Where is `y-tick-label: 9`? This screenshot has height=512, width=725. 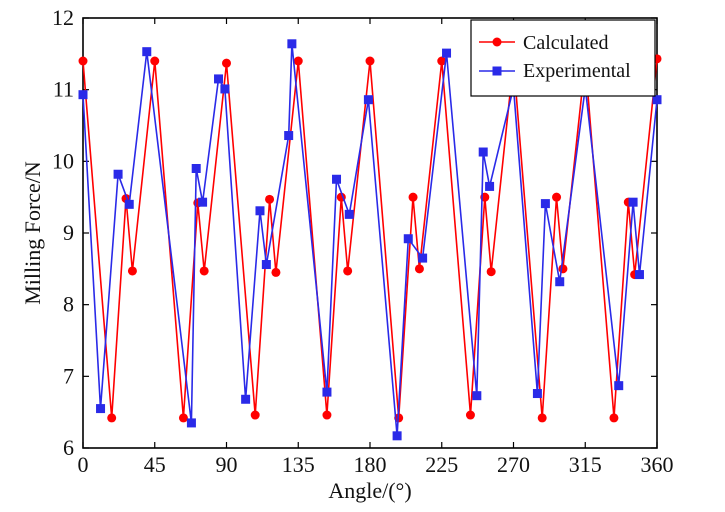
y-tick-label: 9 is located at coordinates (68, 232).